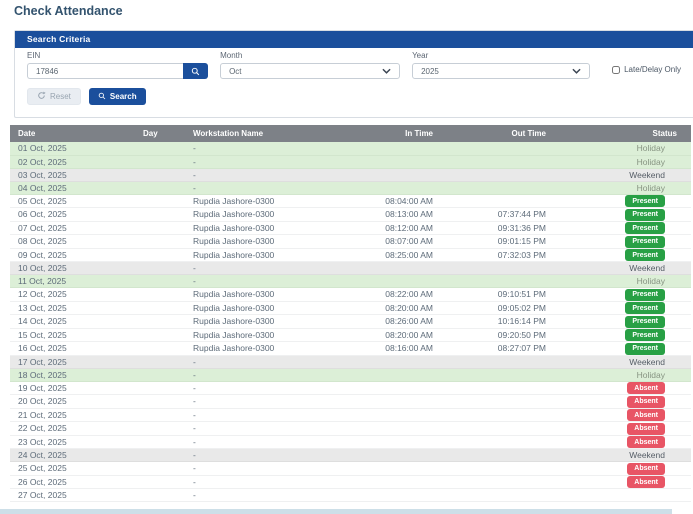 This screenshot has width=693, height=514. I want to click on month-label: Month, so click(231, 55).